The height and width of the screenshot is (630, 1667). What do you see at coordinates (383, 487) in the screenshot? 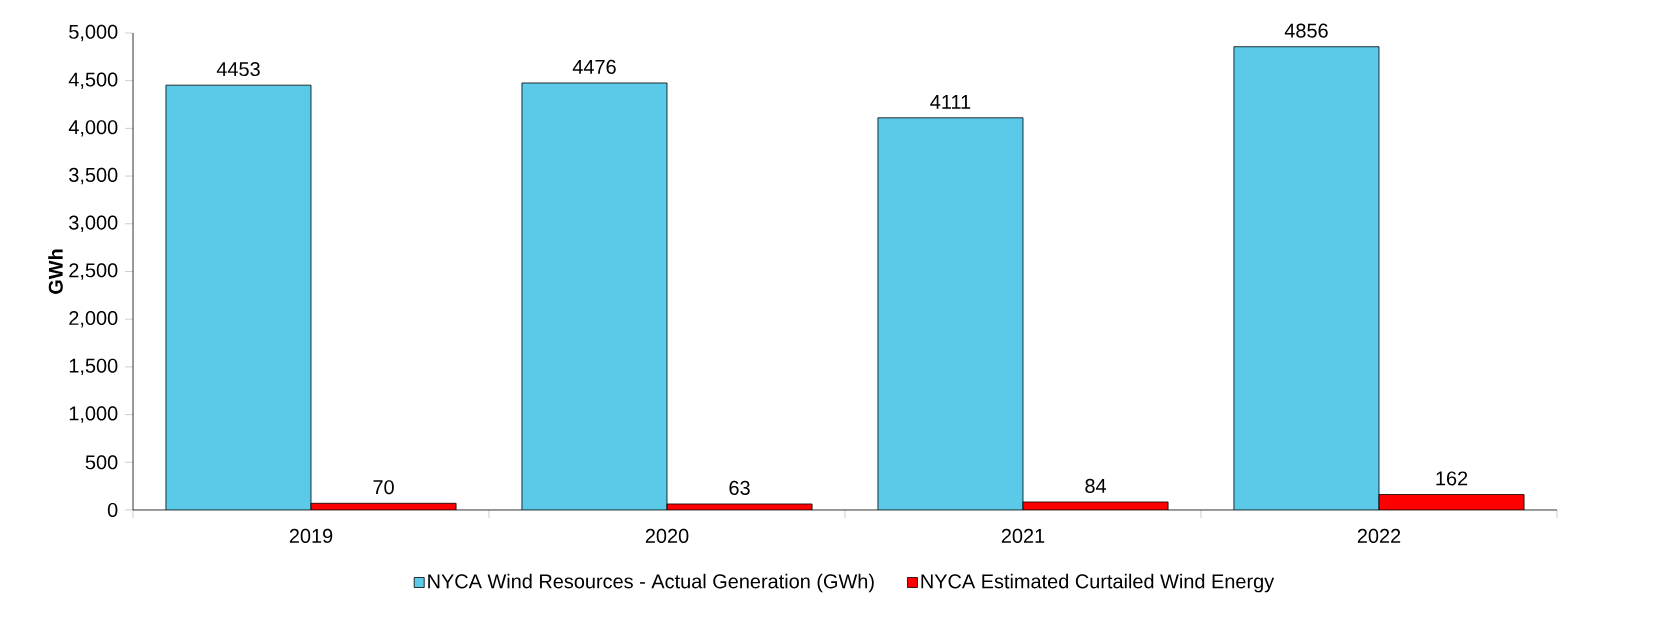
I see `data-label: 70` at bounding box center [383, 487].